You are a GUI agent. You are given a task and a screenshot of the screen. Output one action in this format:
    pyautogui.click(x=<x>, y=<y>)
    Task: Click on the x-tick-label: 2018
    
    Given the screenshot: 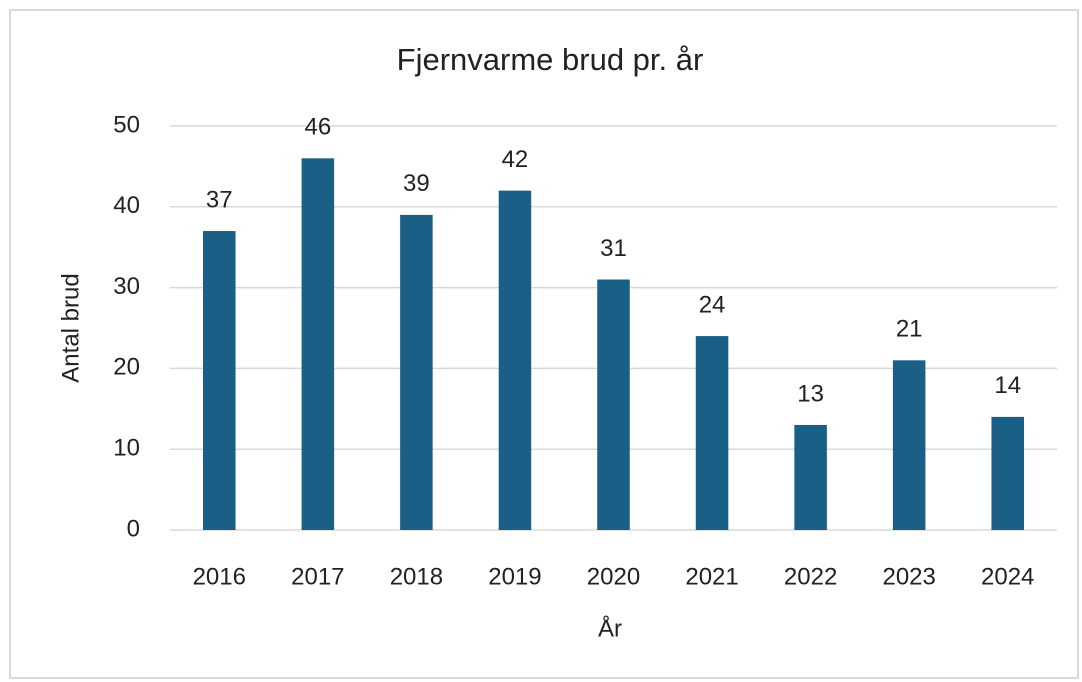 What is the action you would take?
    pyautogui.click(x=416, y=576)
    